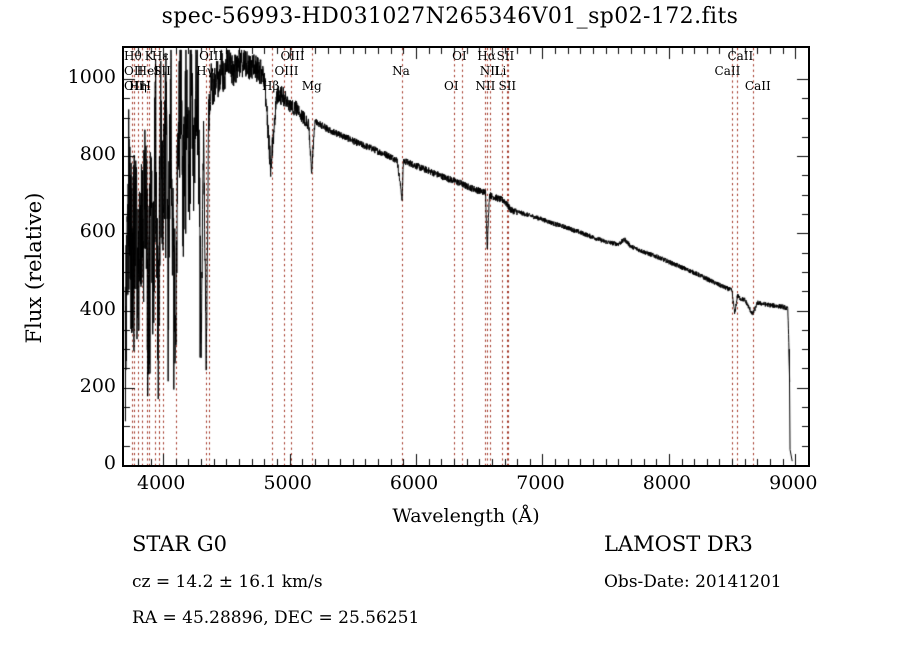 The height and width of the screenshot is (649, 900). I want to click on line-label-H: Hη, so click(138, 86).